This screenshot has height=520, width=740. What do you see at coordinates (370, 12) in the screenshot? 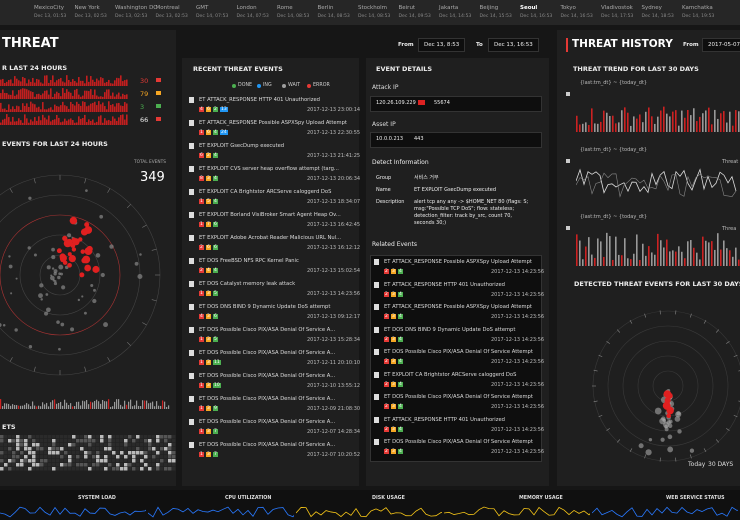
I see `clock-bar` at bounding box center [370, 12].